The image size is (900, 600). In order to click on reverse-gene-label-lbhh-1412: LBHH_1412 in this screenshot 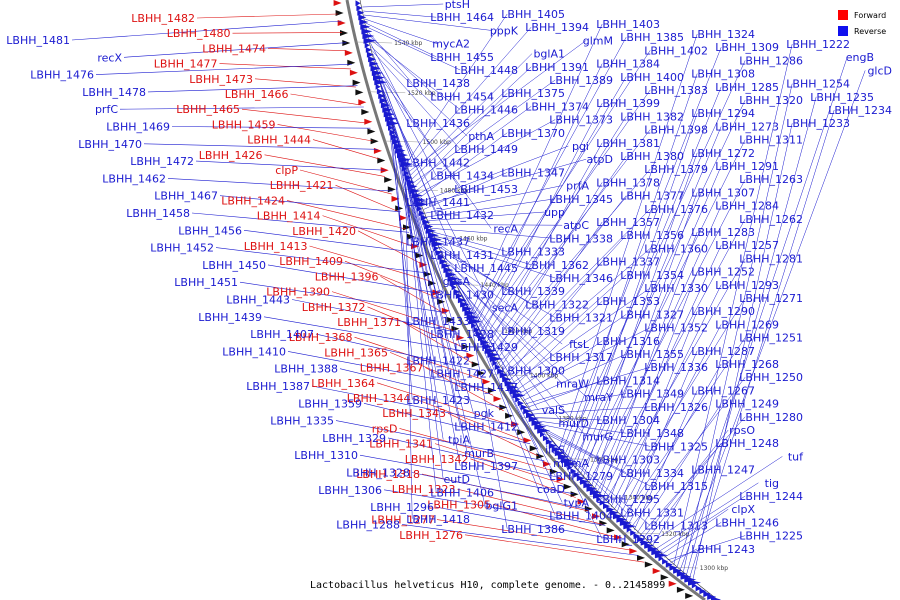, I will do `click(486, 426)`.